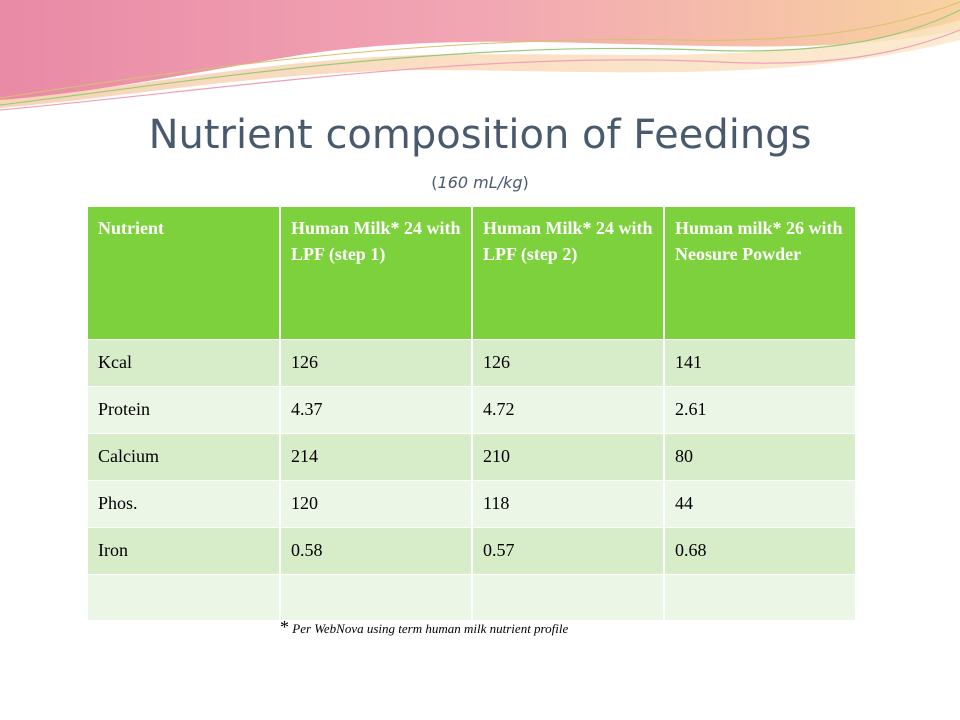 The height and width of the screenshot is (720, 960). I want to click on table-cell: Protein, so click(184, 409).